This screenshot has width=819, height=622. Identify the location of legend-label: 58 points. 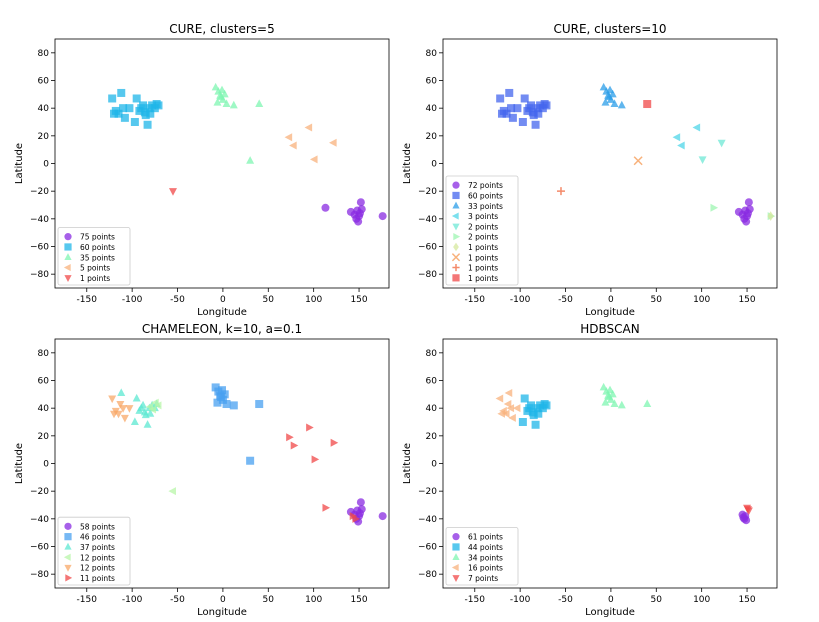
(97, 526).